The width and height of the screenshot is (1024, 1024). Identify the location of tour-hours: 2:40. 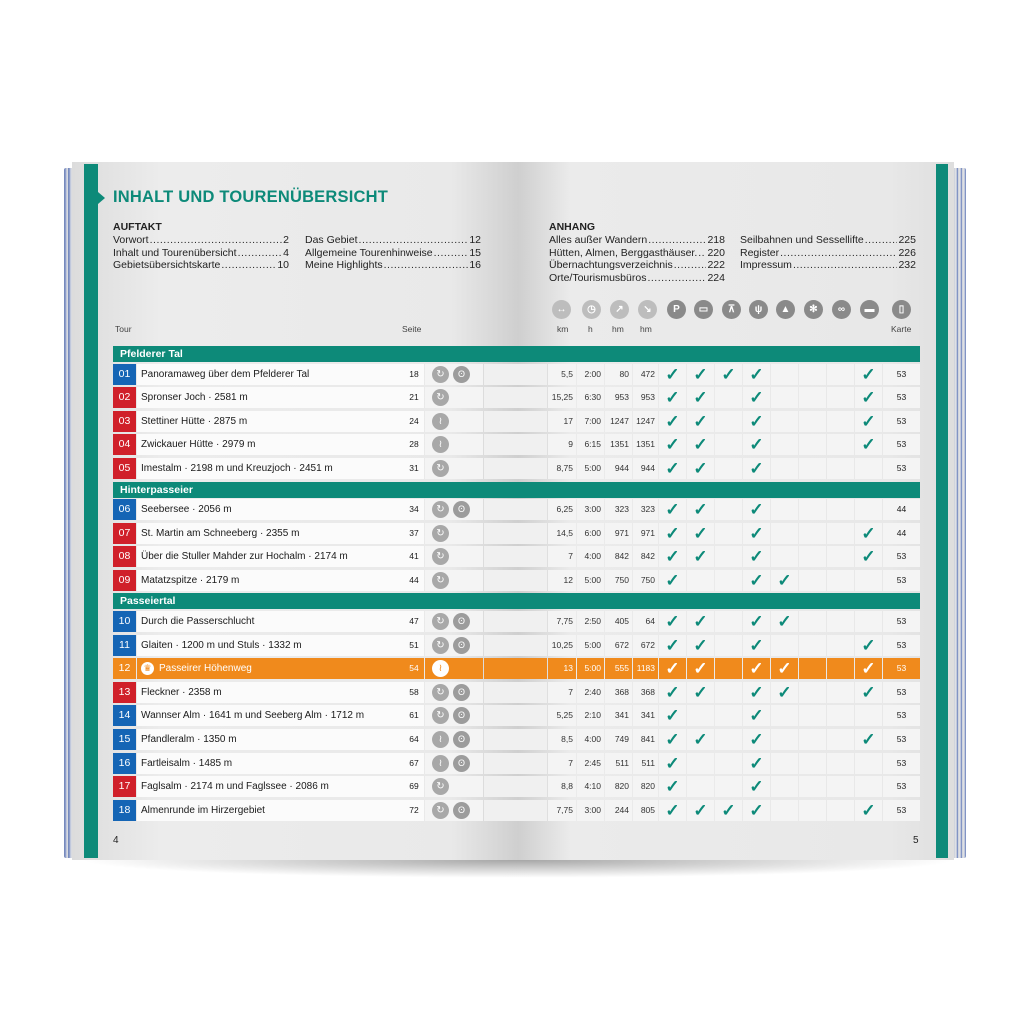
(590, 692).